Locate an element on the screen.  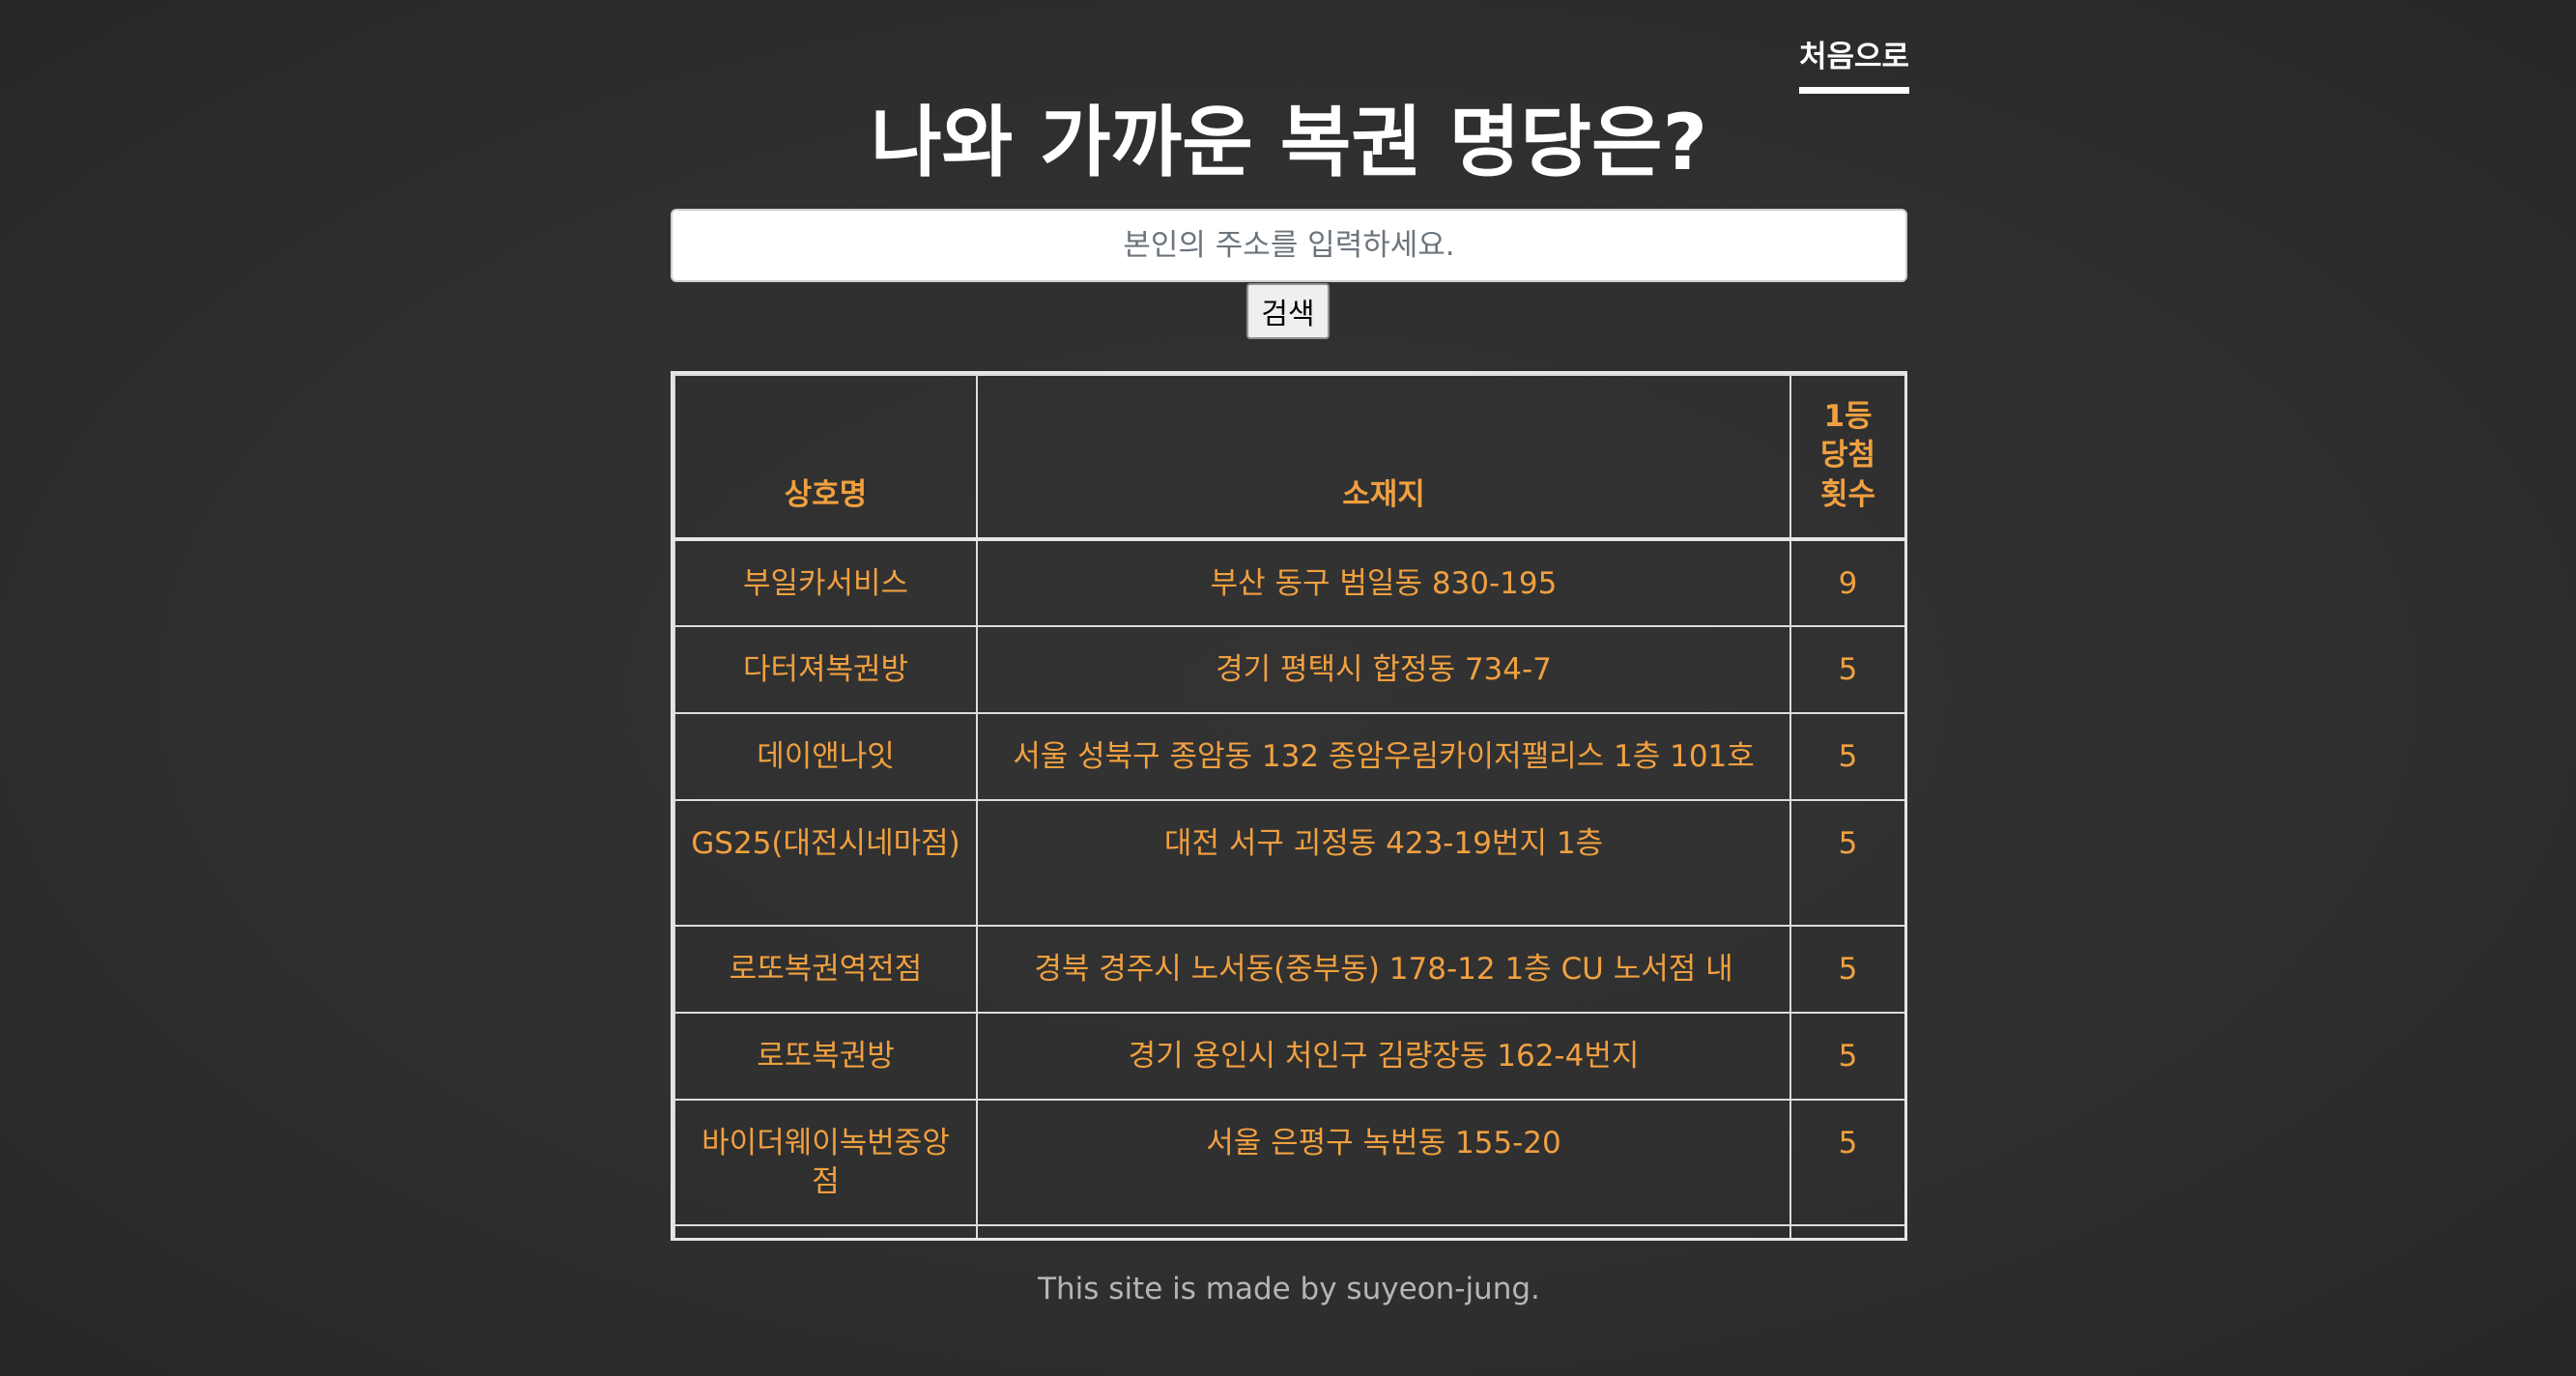
page-title: 나와 가까운 복권 명당은? is located at coordinates (1289, 142).